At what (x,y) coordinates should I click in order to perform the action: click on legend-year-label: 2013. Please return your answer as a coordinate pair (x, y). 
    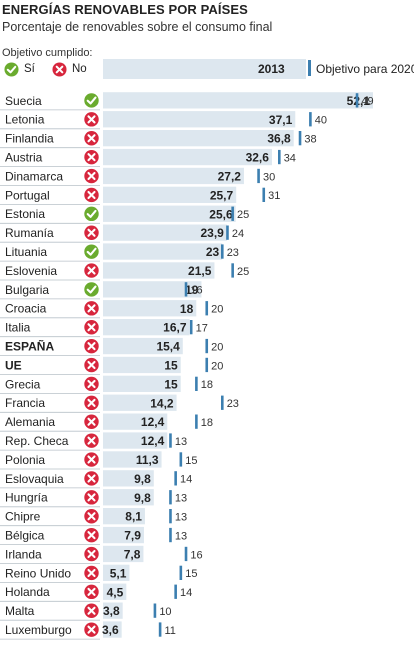
    Looking at the image, I should click on (271, 69).